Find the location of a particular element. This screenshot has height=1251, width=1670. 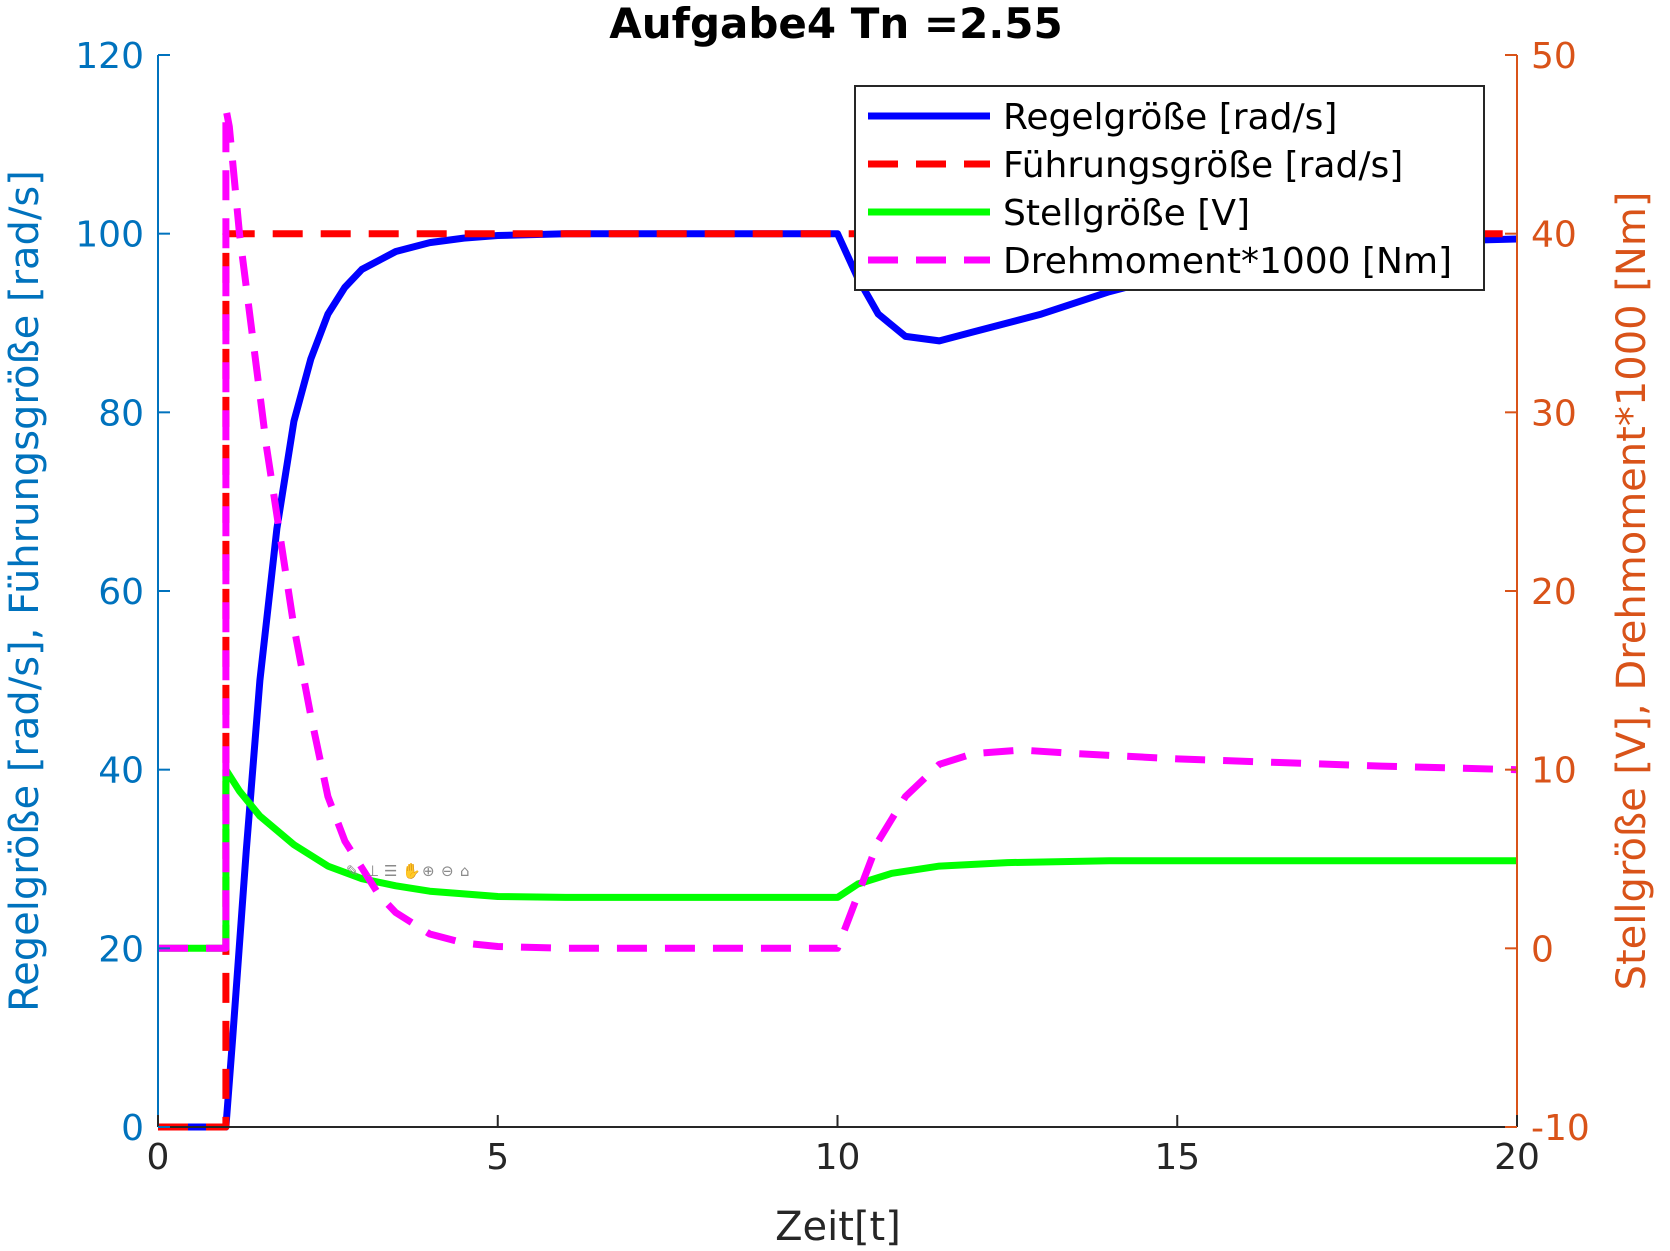

x-tick-label: 20 is located at coordinates (1517, 1157).